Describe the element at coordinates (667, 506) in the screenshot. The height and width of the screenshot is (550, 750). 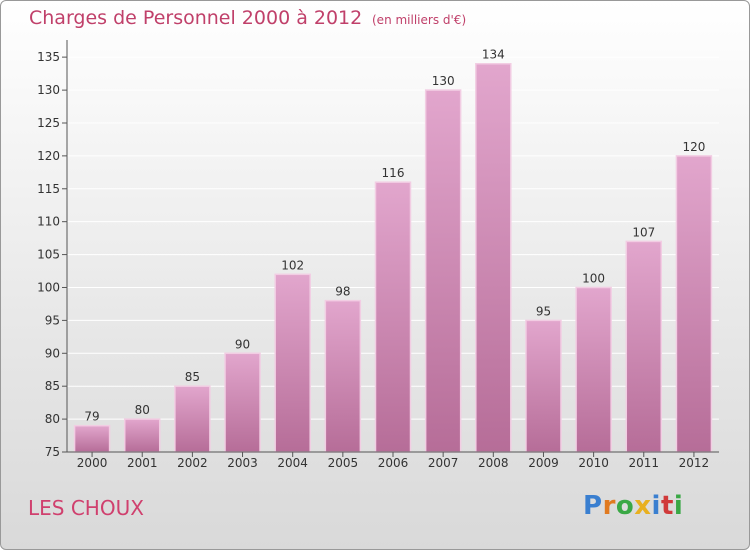
I see `logo-letter: t` at that location.